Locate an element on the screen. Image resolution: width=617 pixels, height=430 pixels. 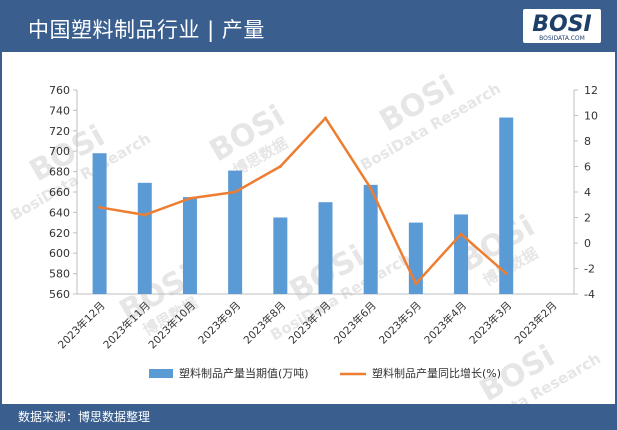
right-tick-label: -4 is located at coordinates (589, 294).